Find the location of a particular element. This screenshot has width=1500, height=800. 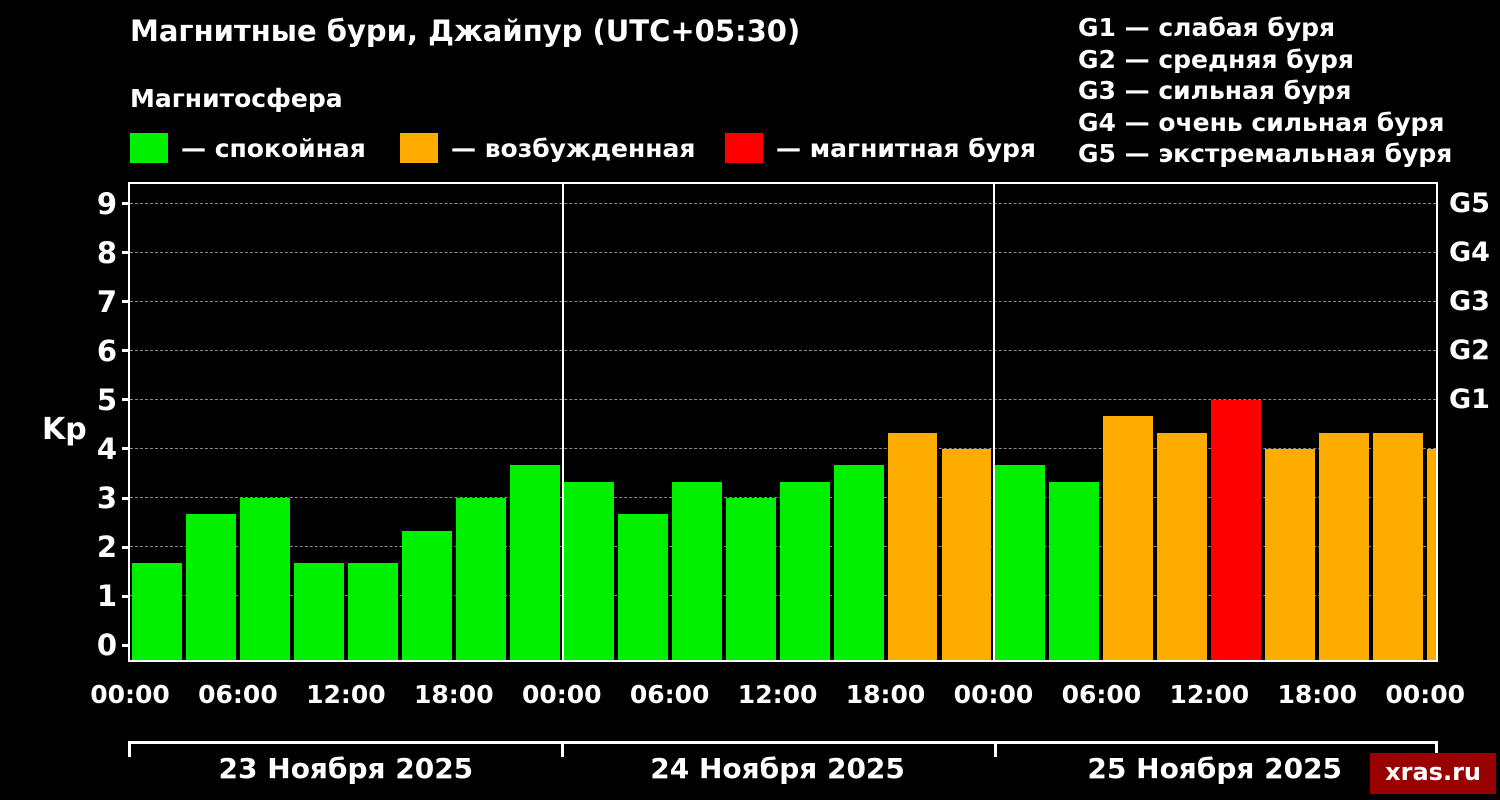

xras-watermark: xras.ru is located at coordinates (1433, 773).